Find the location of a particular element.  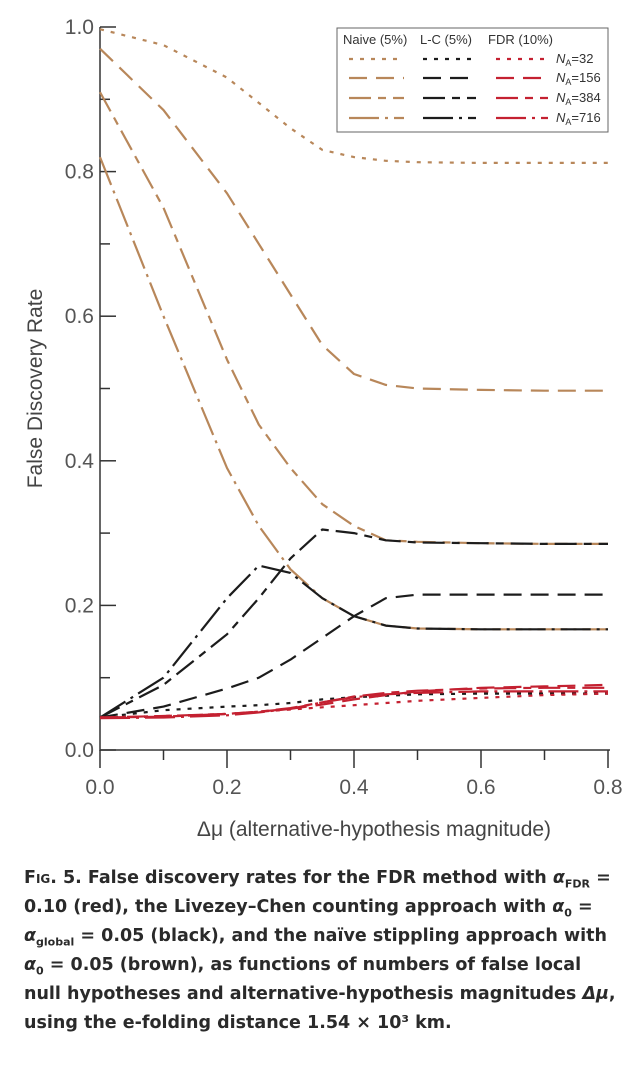

legend-na-label: NA=32 is located at coordinates (574, 59).